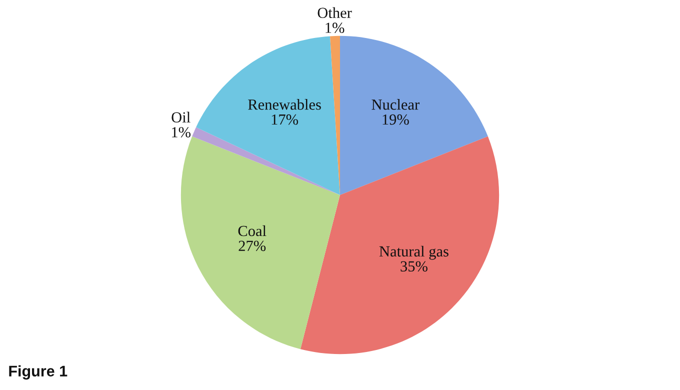  Describe the element at coordinates (252, 230) in the screenshot. I see `slice-label: Coal` at that location.